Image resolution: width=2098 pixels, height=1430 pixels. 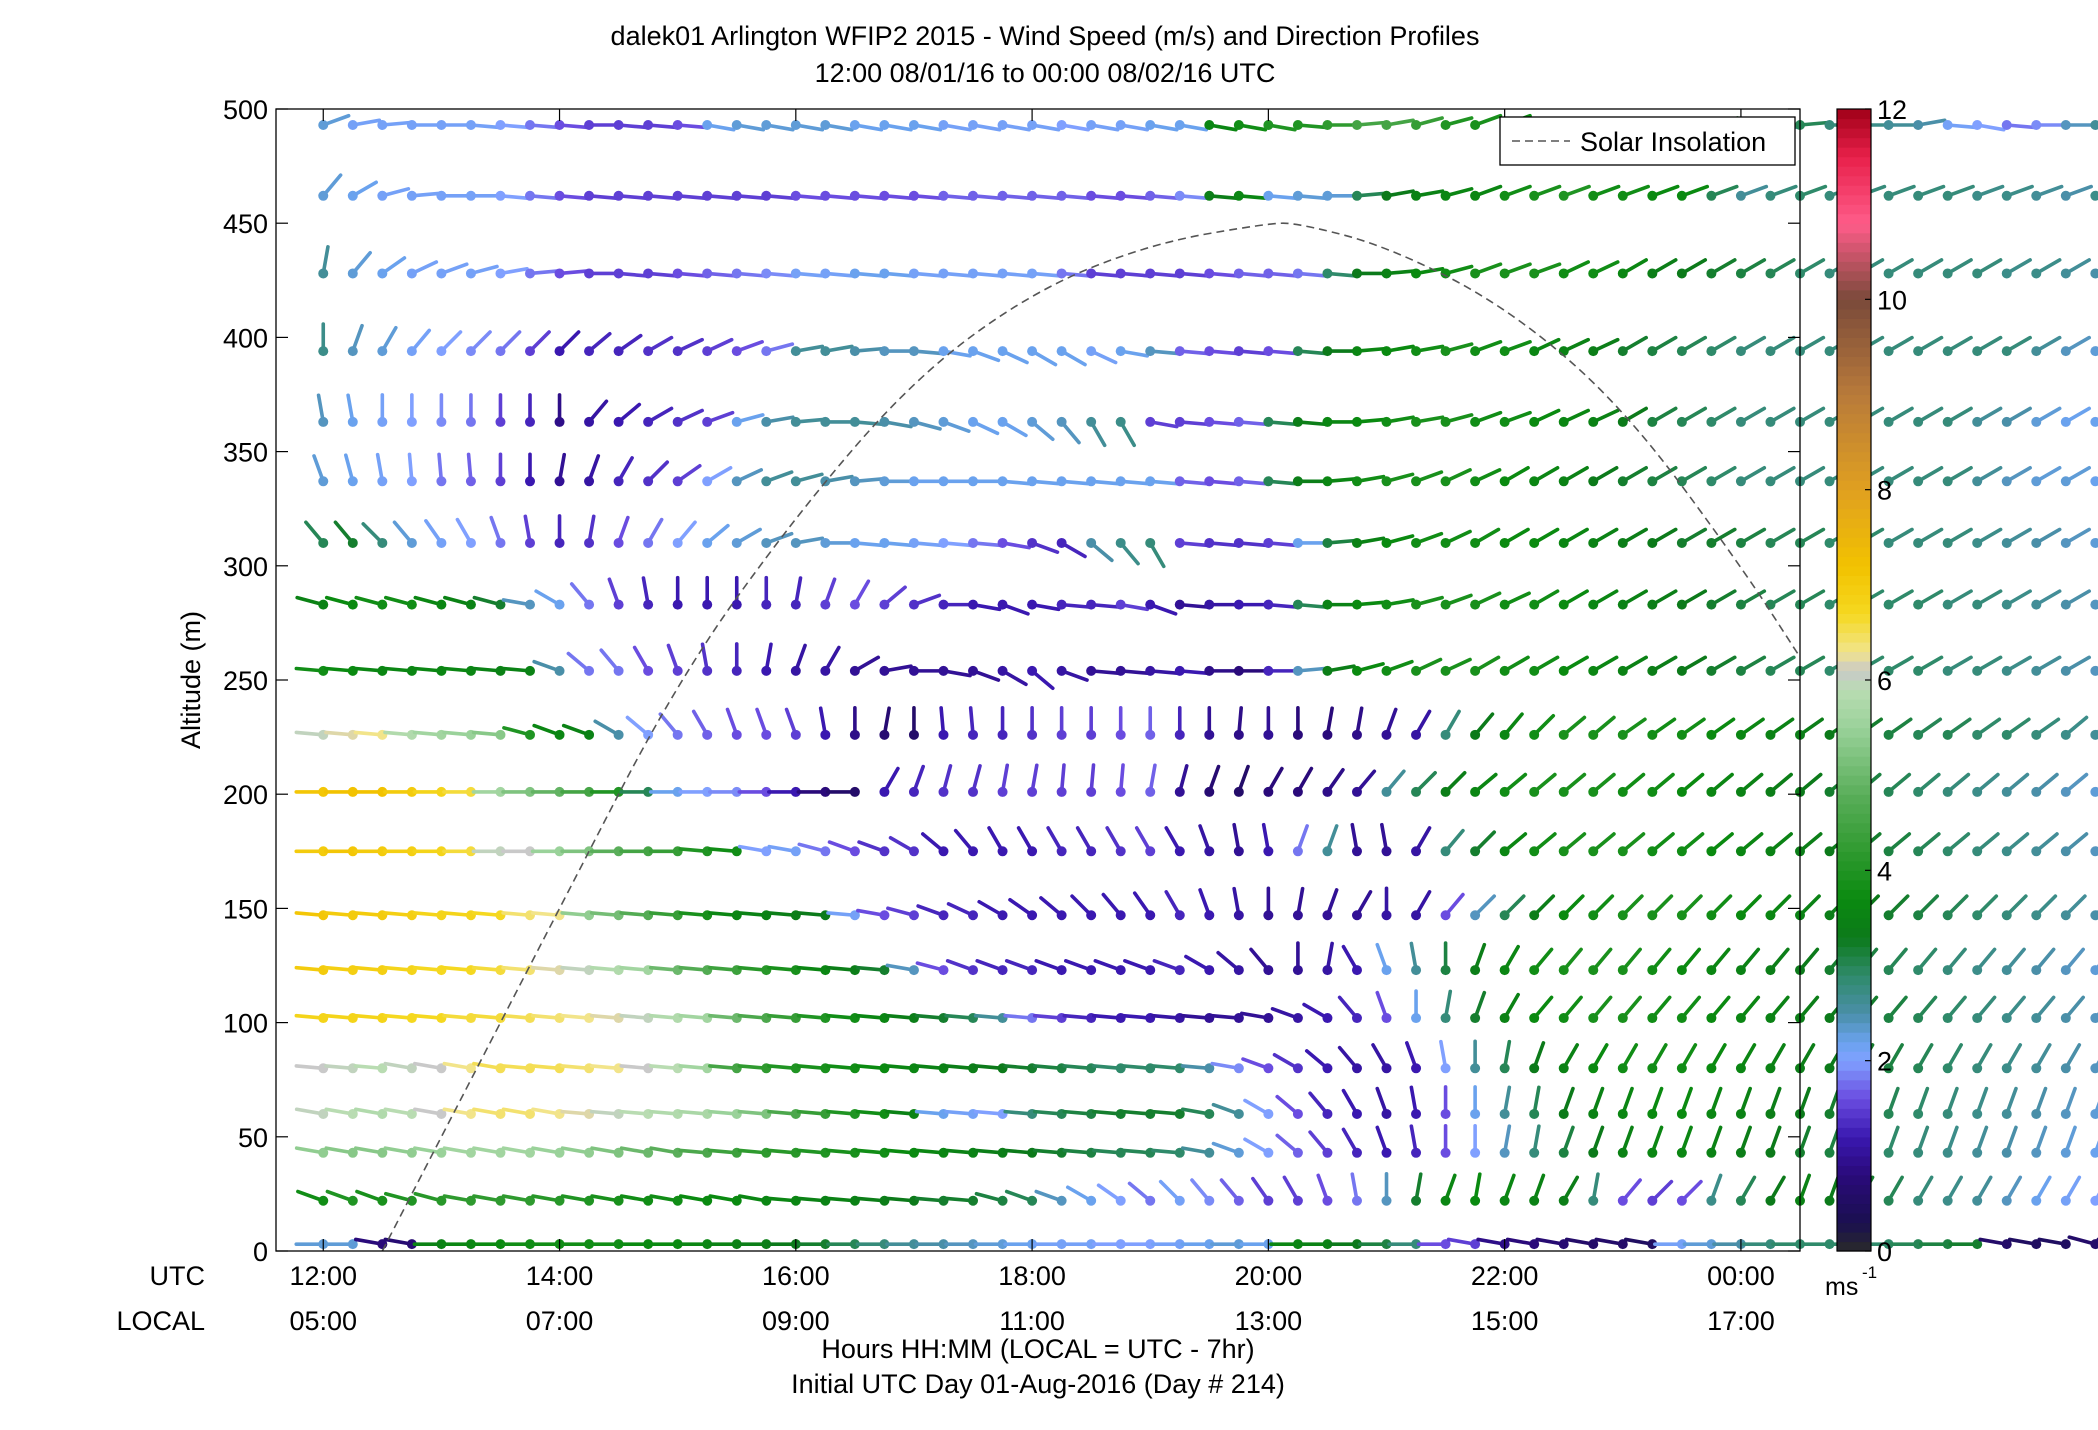 I want to click on y-axis-label: Altitude (m), so click(x=191, y=680).